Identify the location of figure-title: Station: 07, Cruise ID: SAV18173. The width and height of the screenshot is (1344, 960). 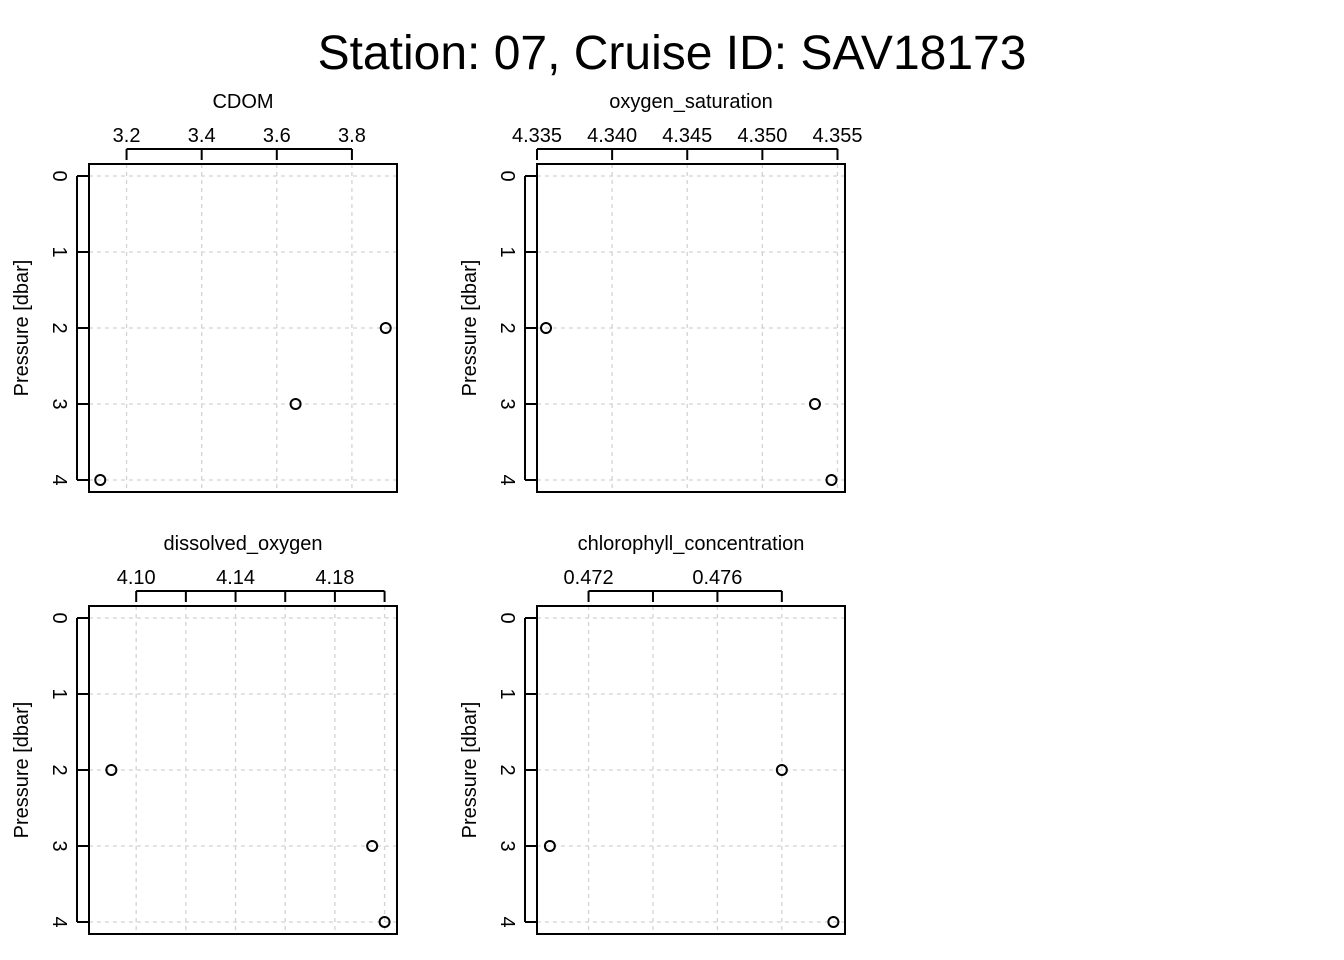
(672, 53).